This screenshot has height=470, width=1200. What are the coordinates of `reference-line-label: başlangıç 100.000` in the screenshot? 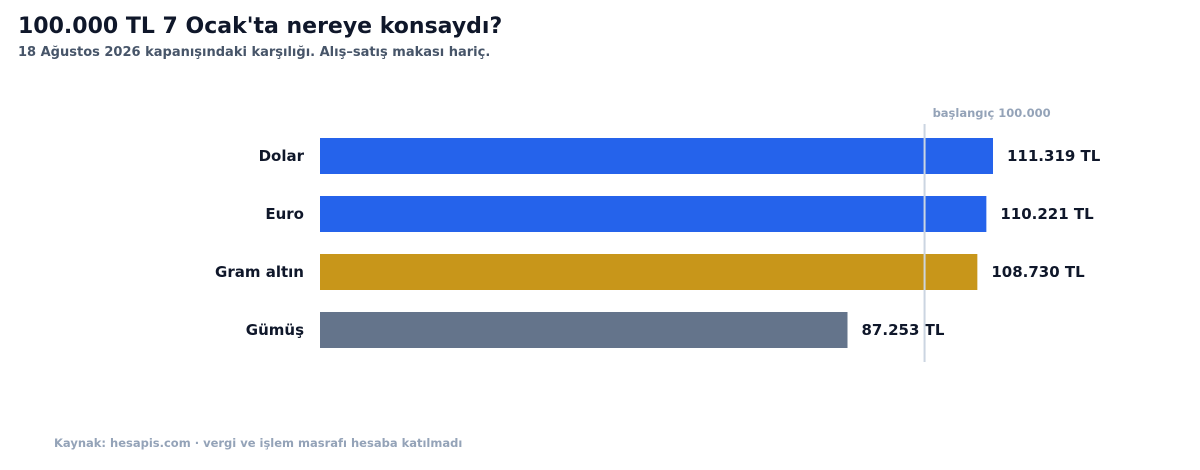 It's located at (992, 113).